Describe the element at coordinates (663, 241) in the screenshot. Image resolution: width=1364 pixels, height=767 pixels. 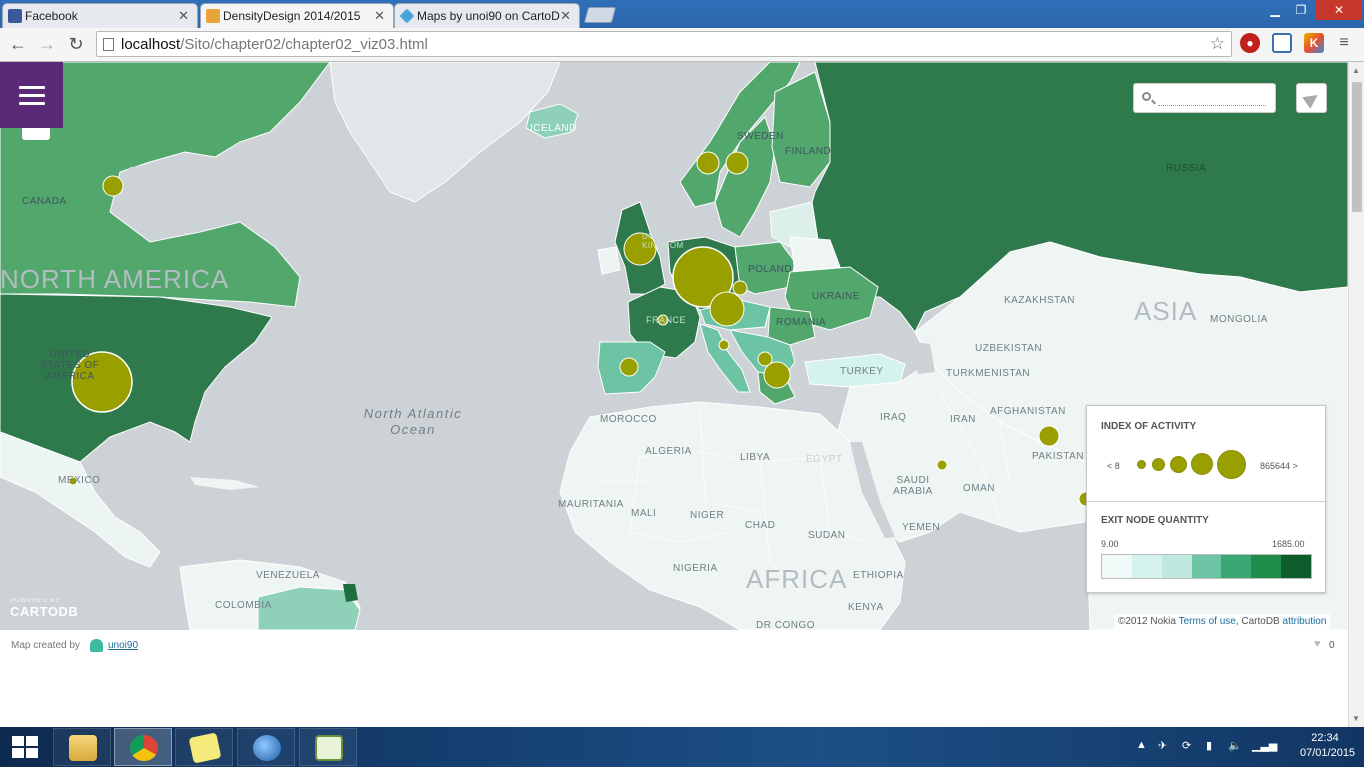
I see `label-united-kingdom: UNITED KINGDOM` at that location.